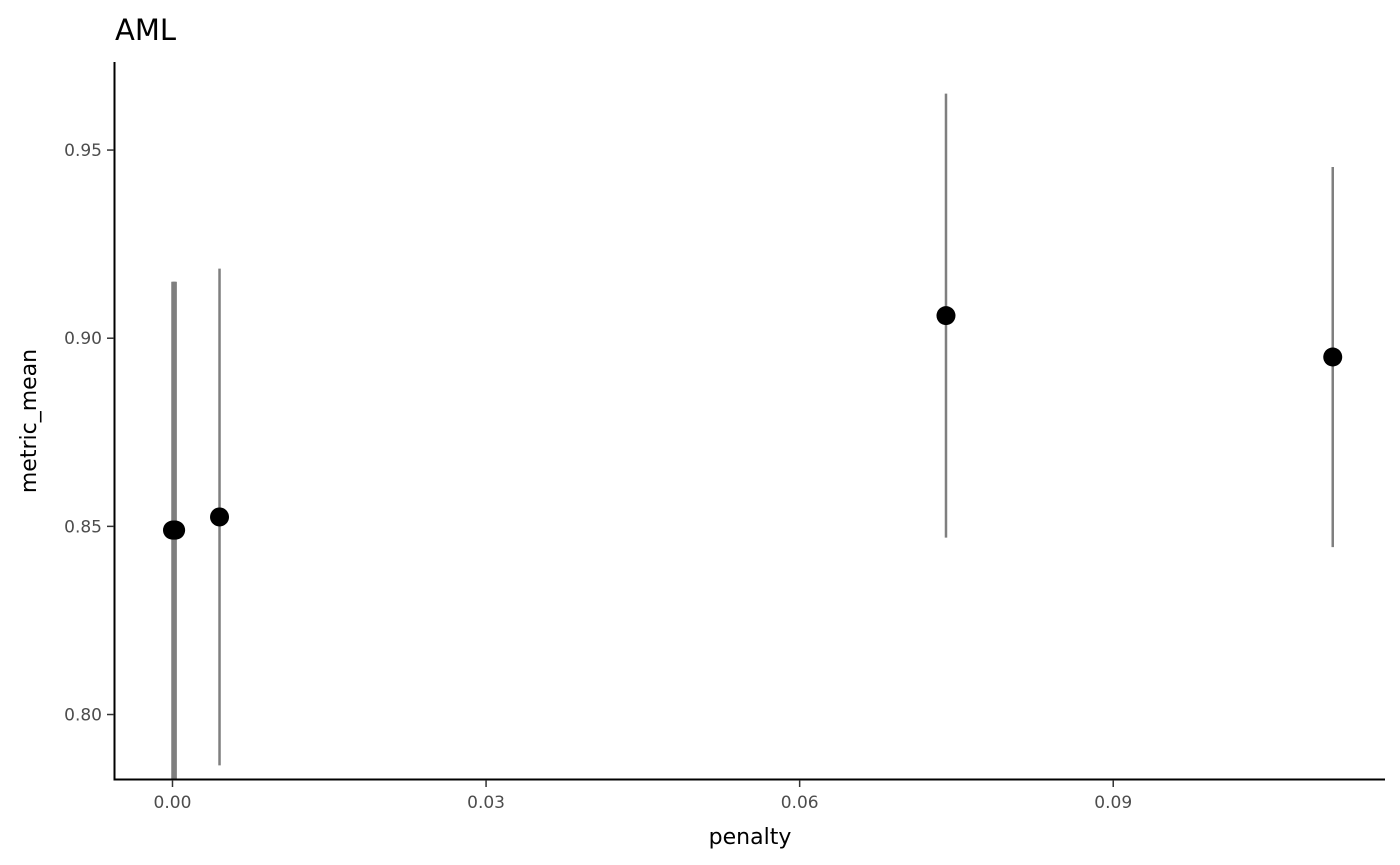 The height and width of the screenshot is (865, 1400). Describe the element at coordinates (1113, 803) in the screenshot. I see `x-tick-label-3: 0.09` at that location.